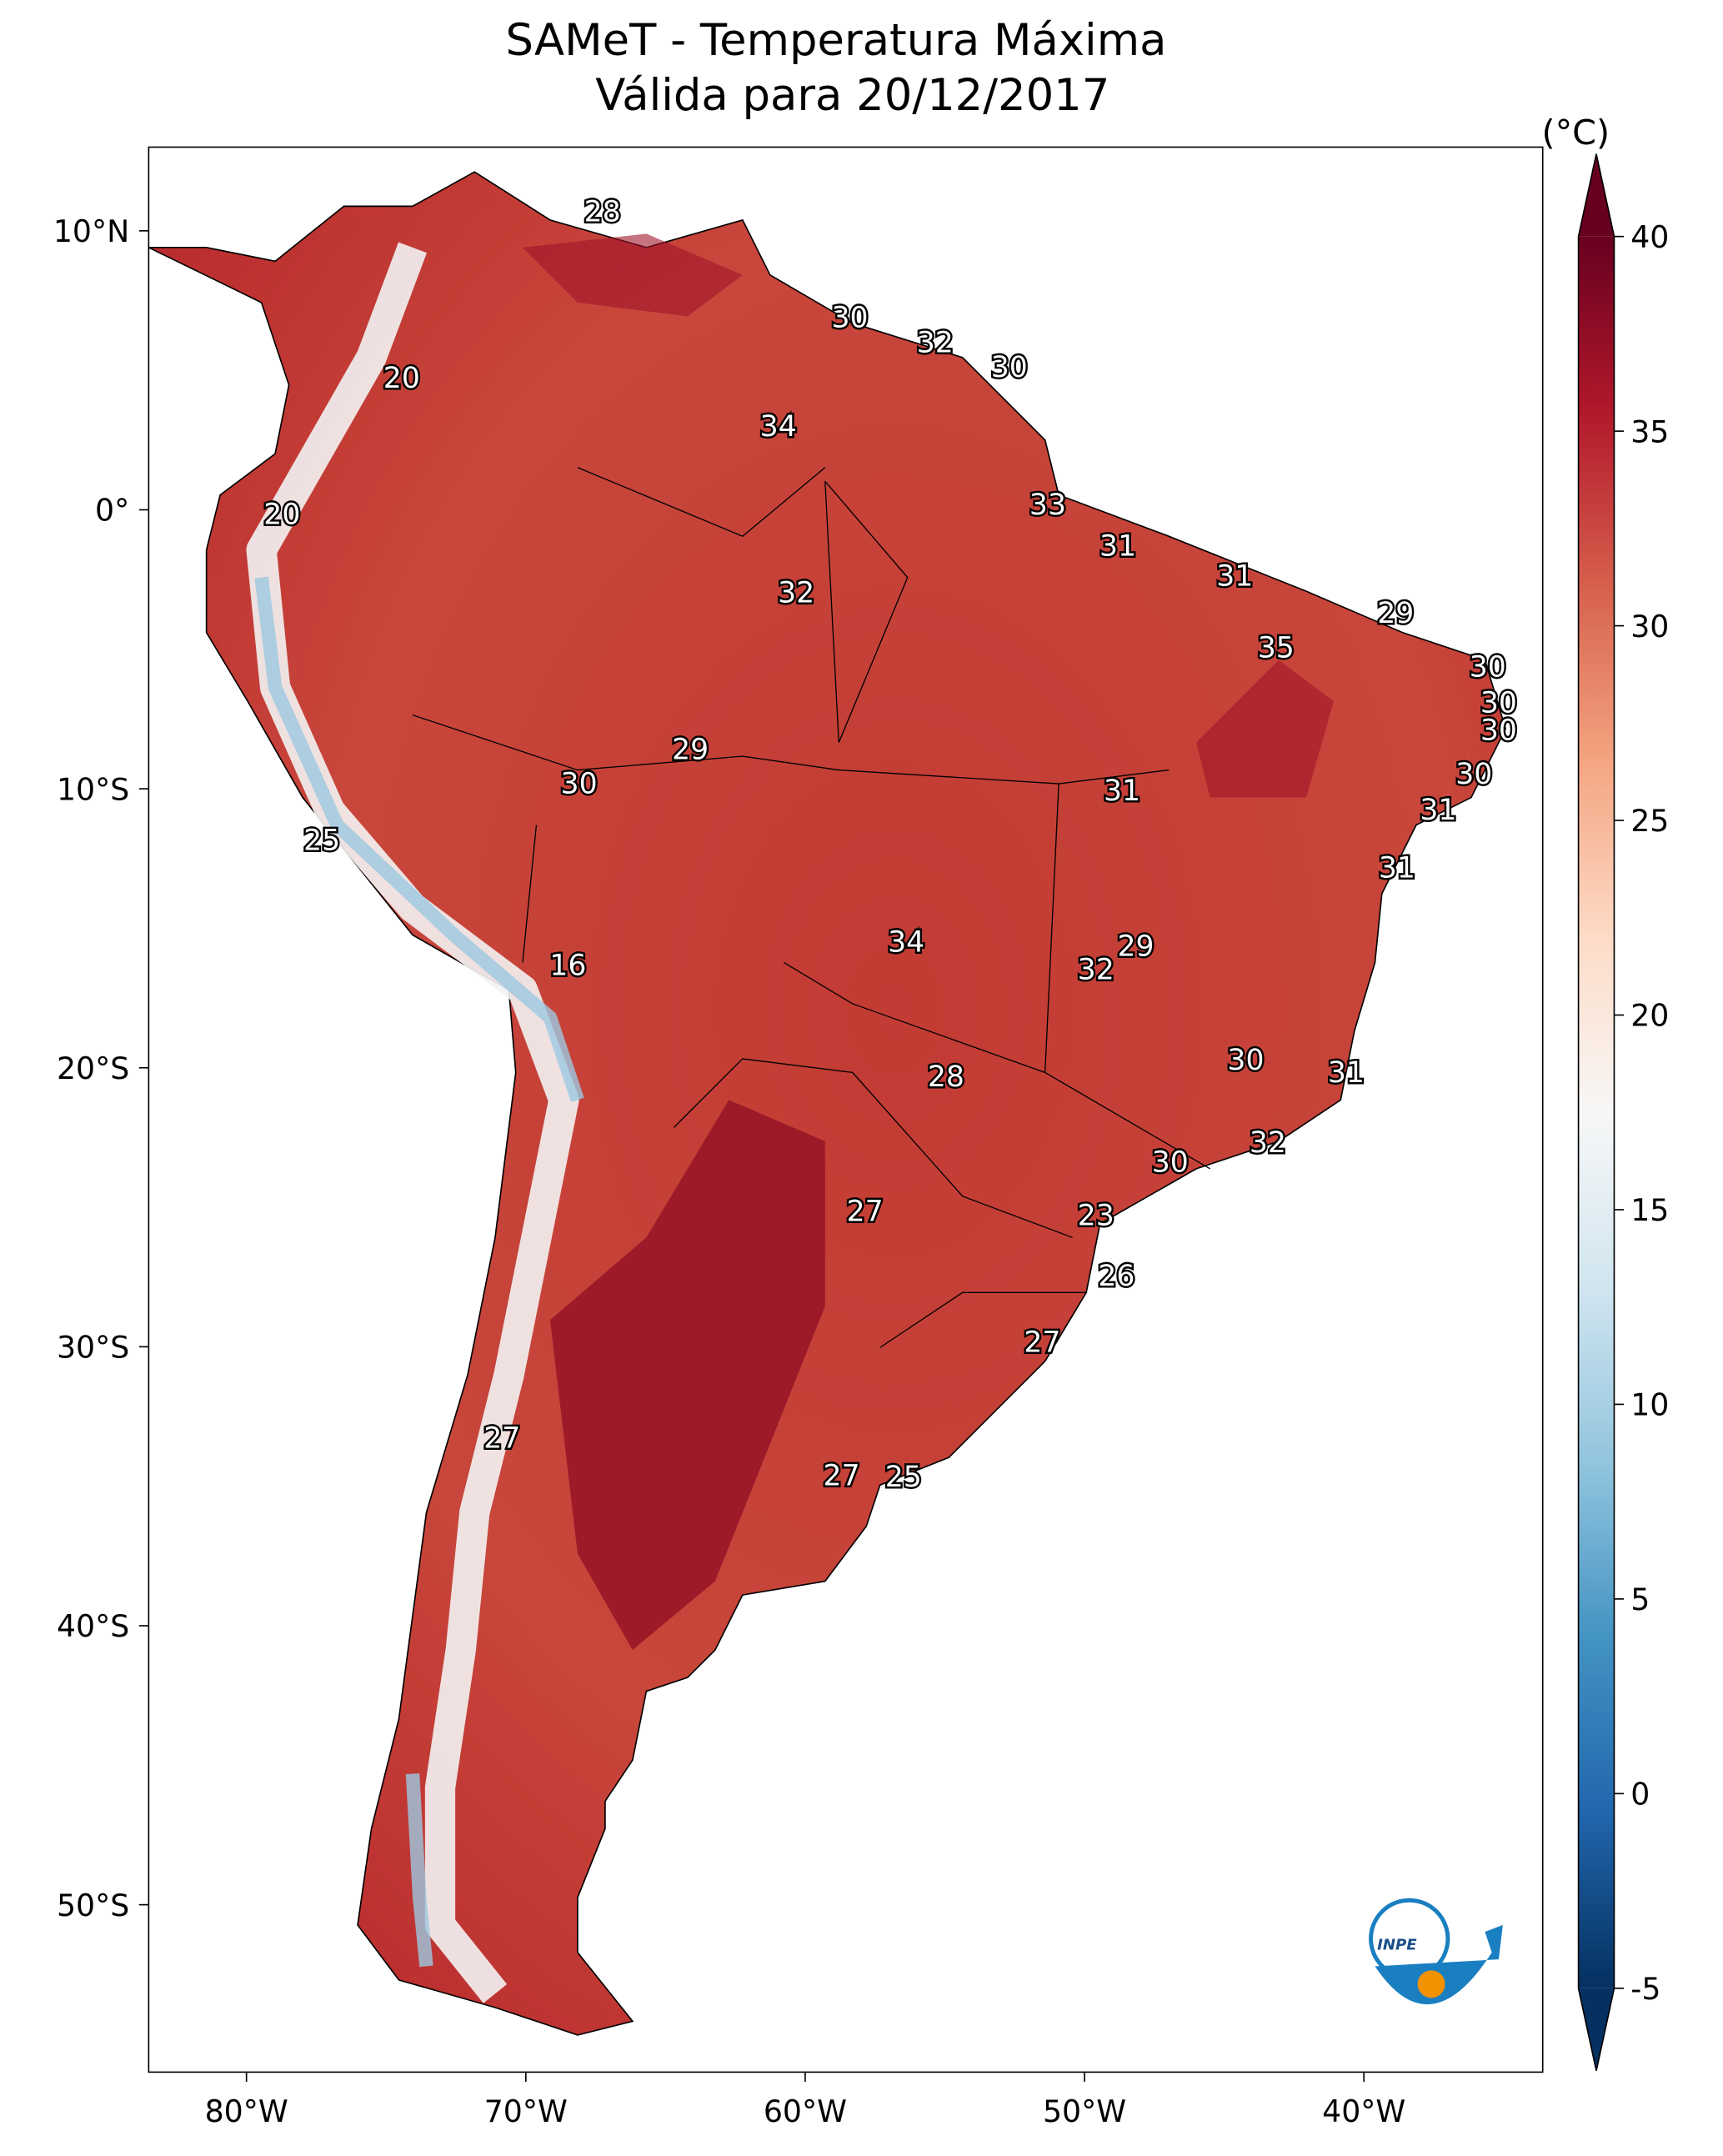  Describe the element at coordinates (93, 1348) in the screenshot. I see `y-tick-label: 30°S` at that location.